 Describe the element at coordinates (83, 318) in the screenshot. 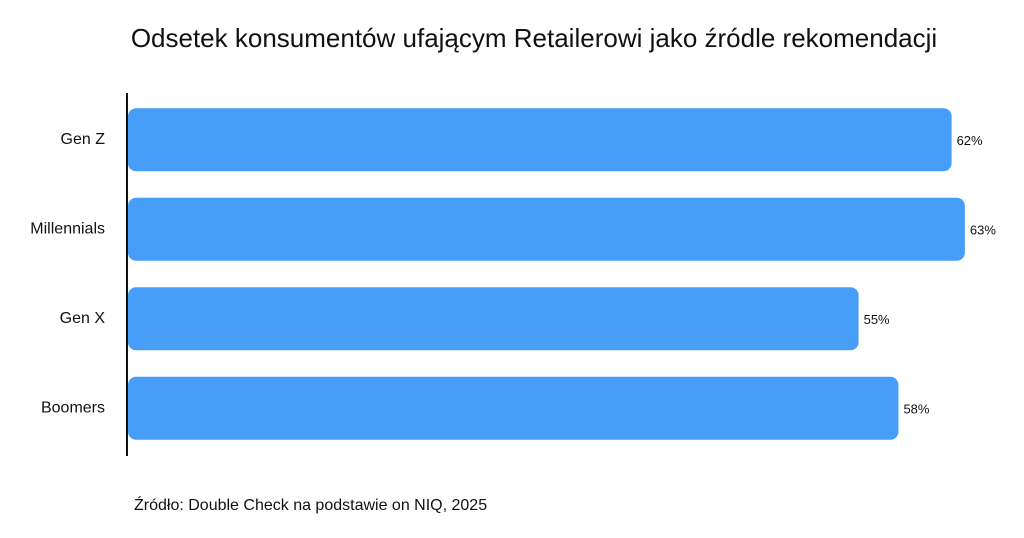

I see `y-tick-label: Gen X` at that location.